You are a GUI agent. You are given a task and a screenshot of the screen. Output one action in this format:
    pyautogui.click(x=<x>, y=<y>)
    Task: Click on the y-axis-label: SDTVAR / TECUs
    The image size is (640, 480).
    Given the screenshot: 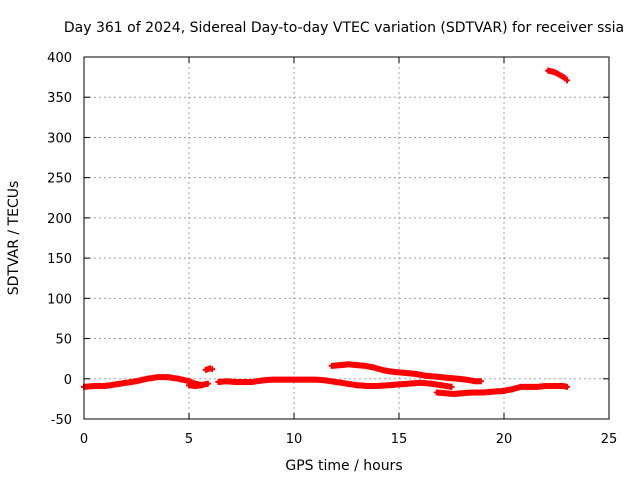 What is the action you would take?
    pyautogui.click(x=14, y=238)
    